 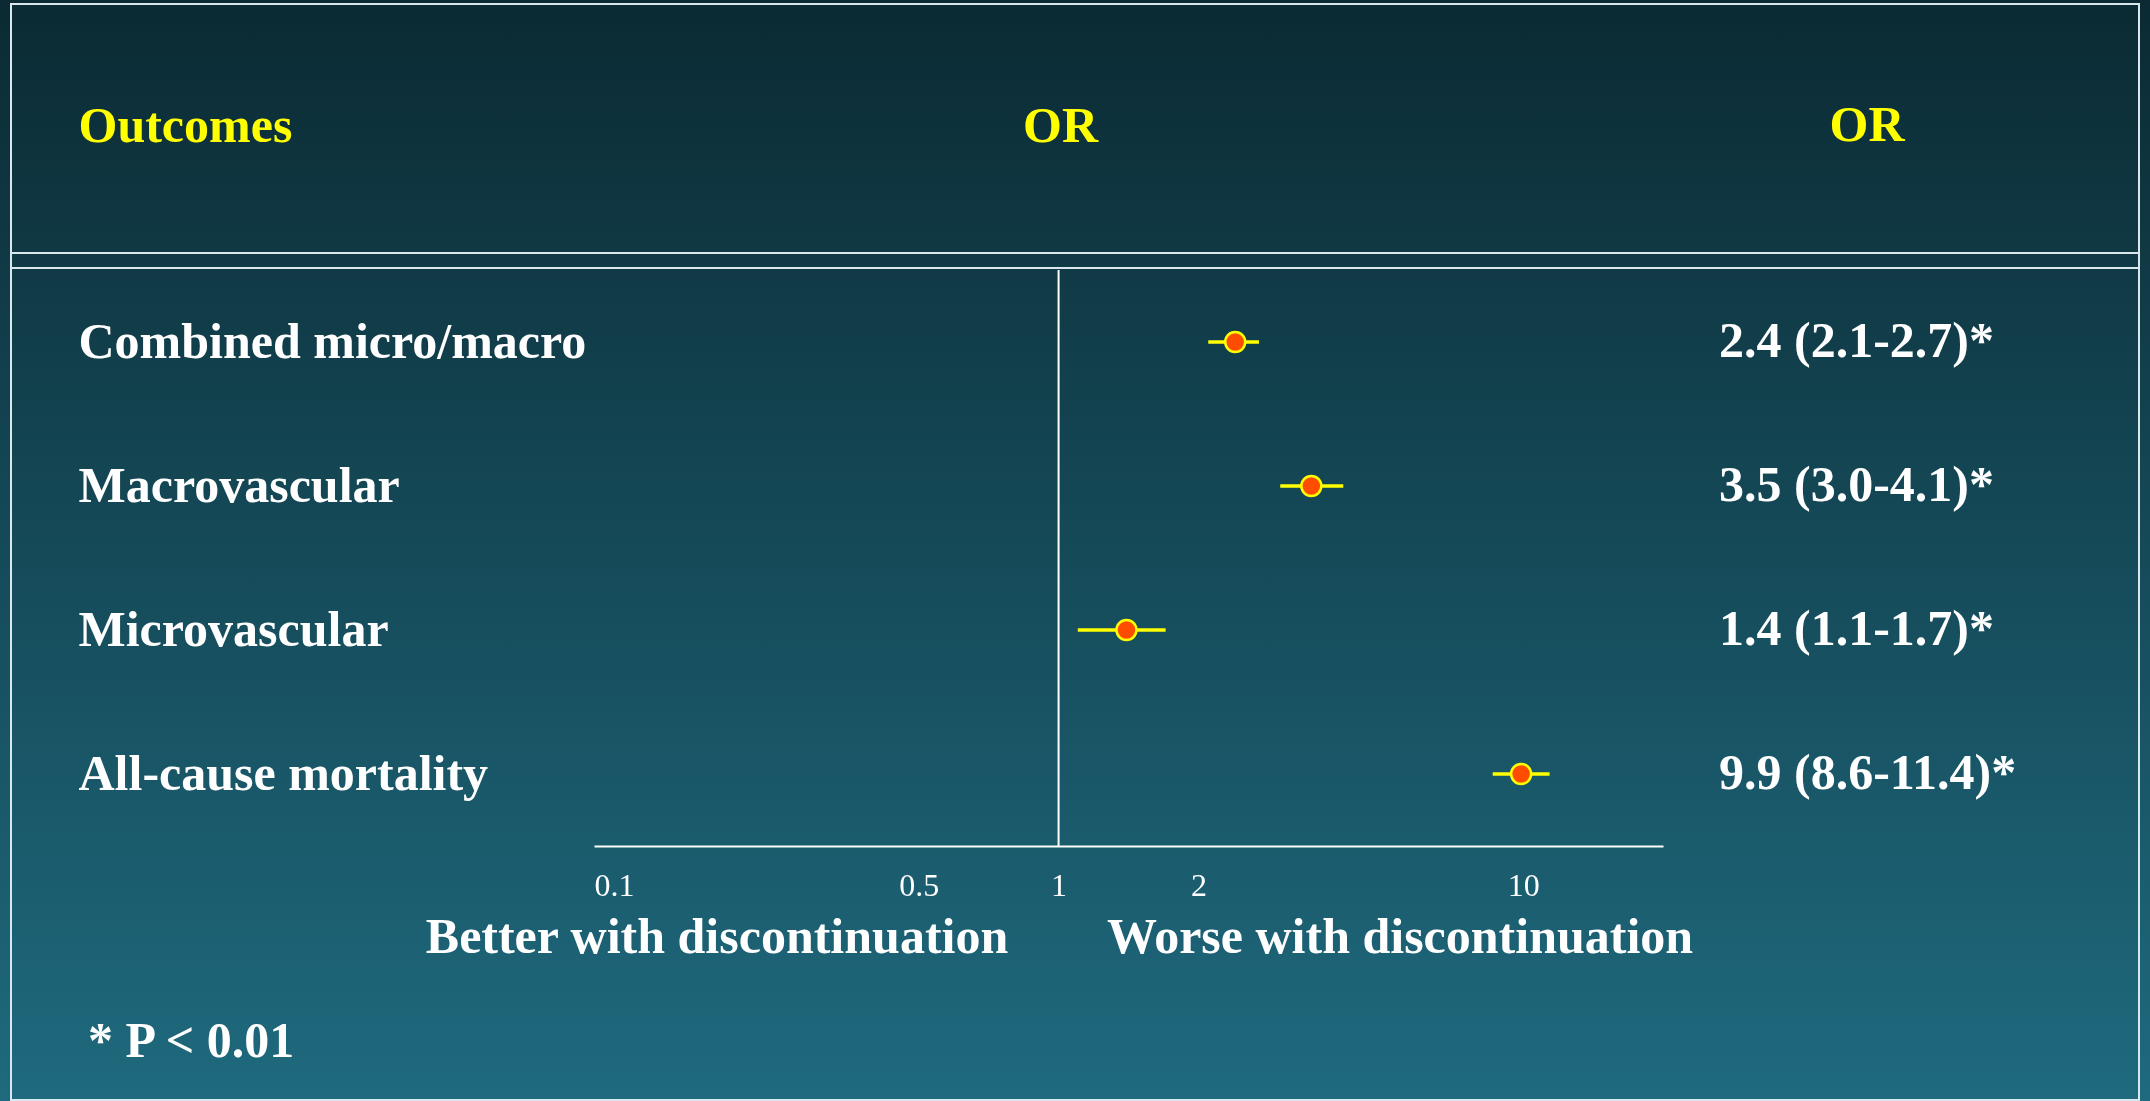 I want to click on text: OR, so click(x=1867, y=124).